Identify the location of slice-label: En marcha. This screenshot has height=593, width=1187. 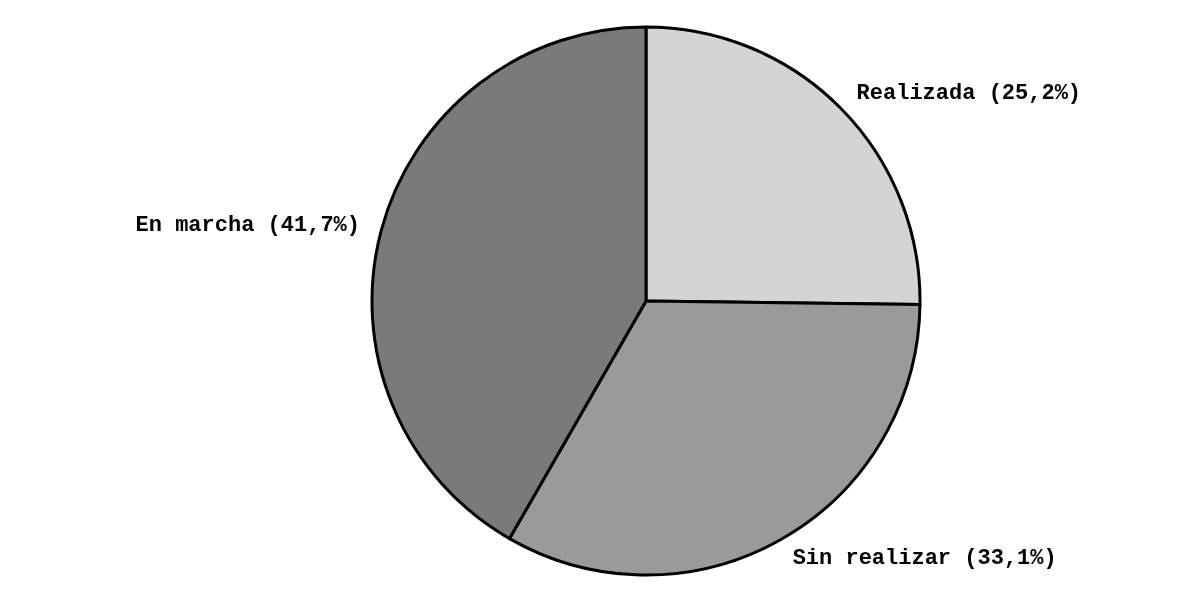
(195, 225).